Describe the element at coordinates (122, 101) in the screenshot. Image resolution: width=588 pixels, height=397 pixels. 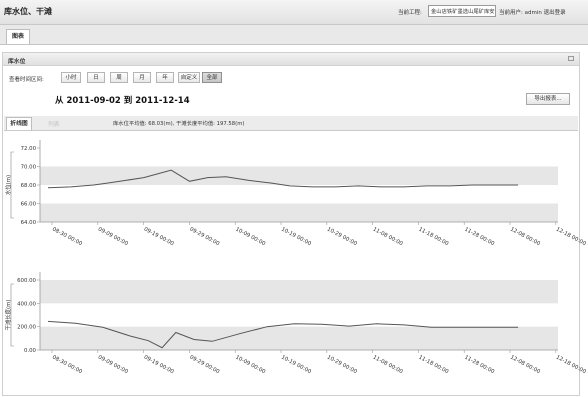
I see `date-range: 从 2011-09-02 到 2011-12-14` at that location.